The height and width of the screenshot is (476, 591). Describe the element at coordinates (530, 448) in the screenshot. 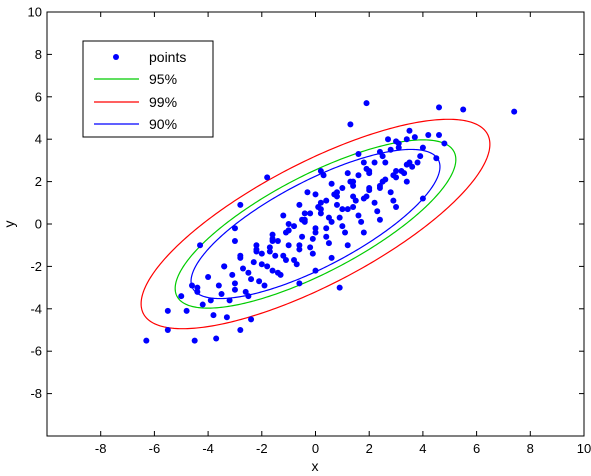

I see `x-tick-label: 8` at that location.